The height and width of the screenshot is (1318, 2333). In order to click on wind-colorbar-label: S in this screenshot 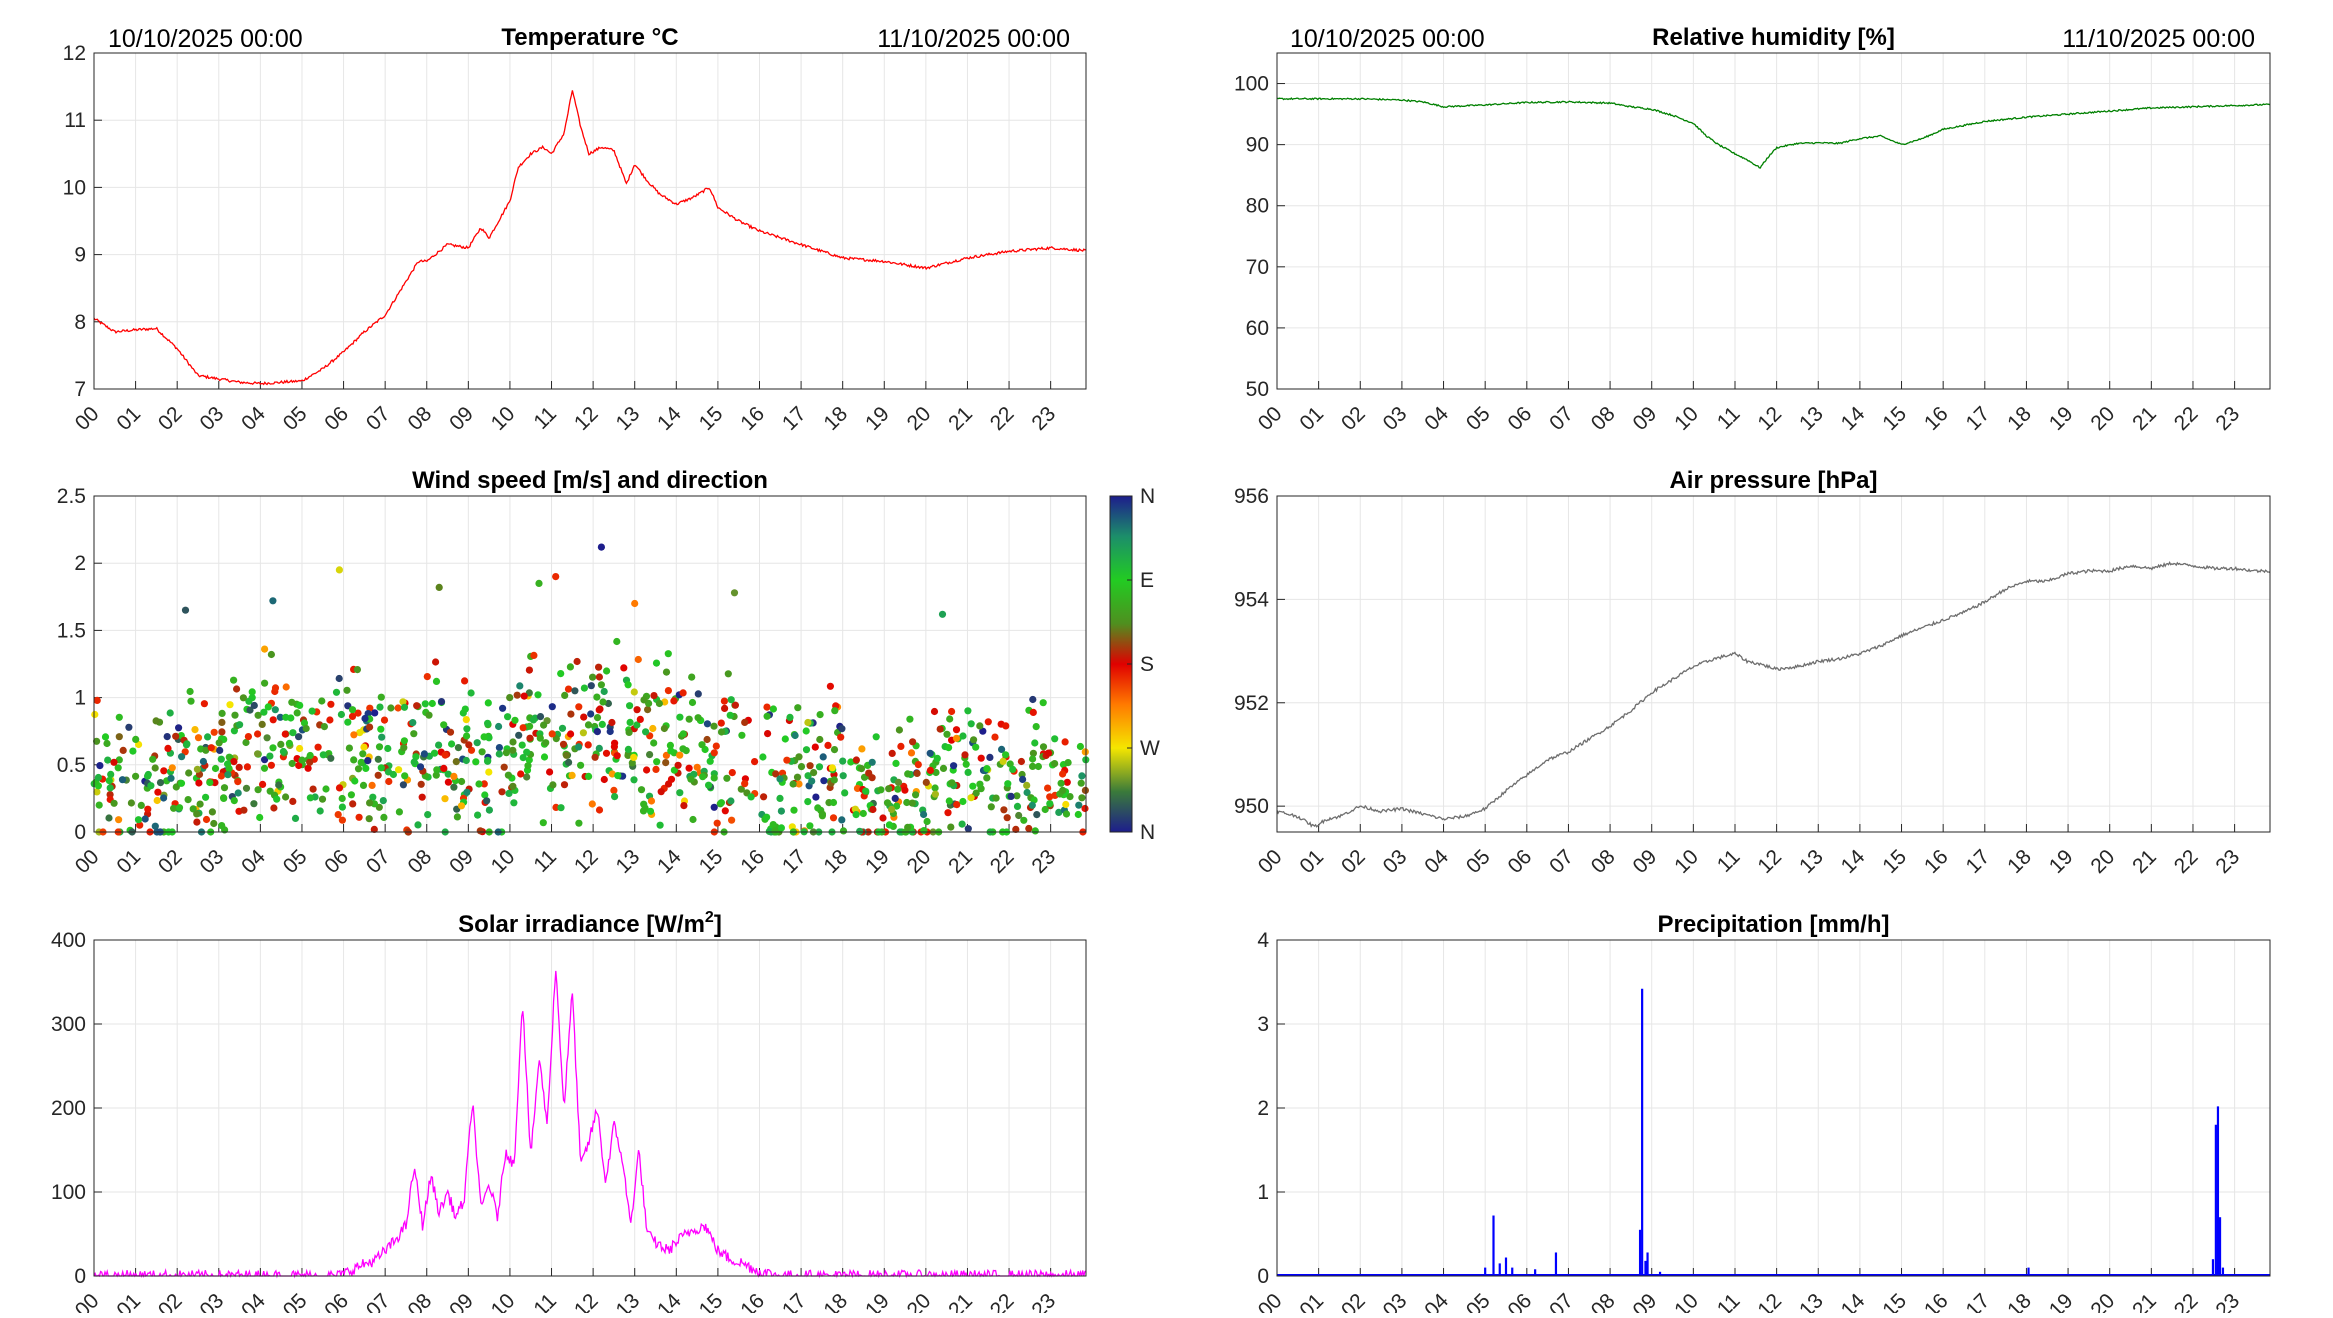, I will do `click(1147, 664)`.